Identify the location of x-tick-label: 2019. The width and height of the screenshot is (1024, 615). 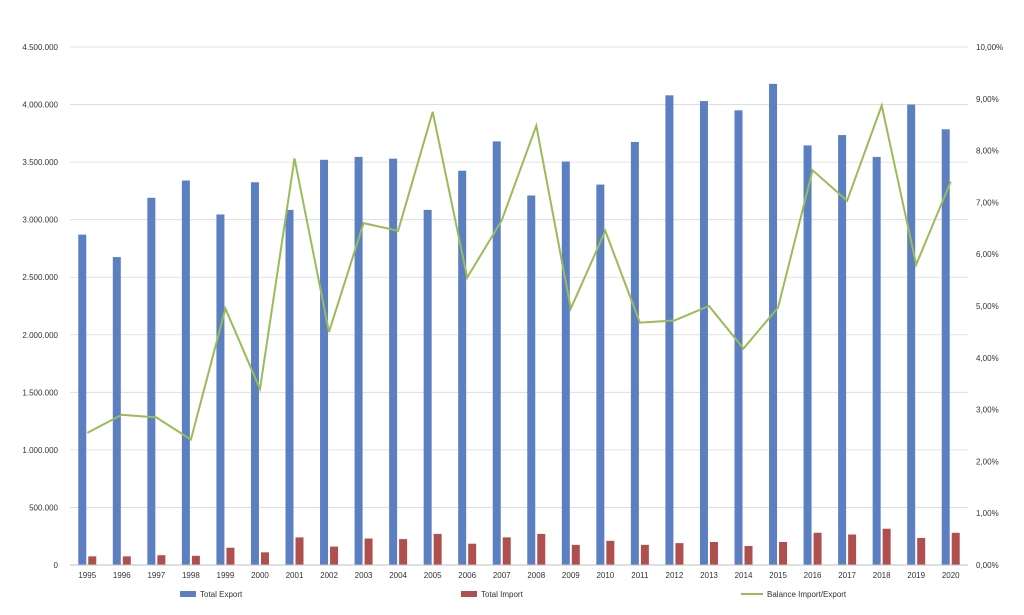
(916, 575).